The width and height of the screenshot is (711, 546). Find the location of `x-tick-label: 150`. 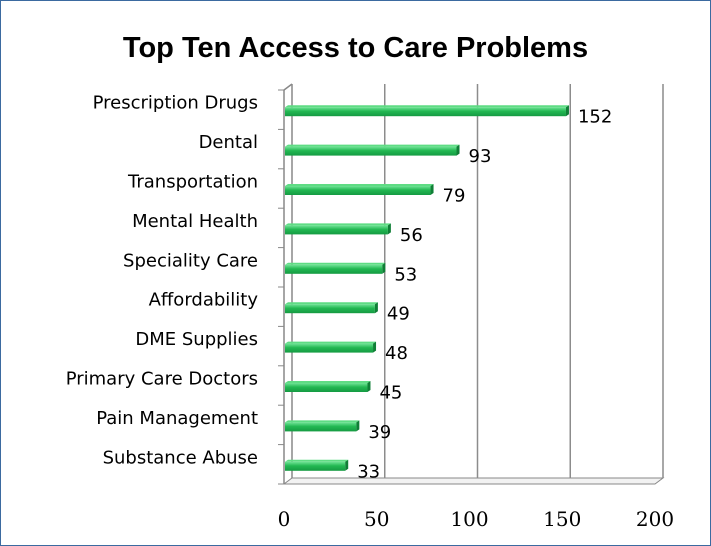

x-tick-label: 150 is located at coordinates (562, 519).